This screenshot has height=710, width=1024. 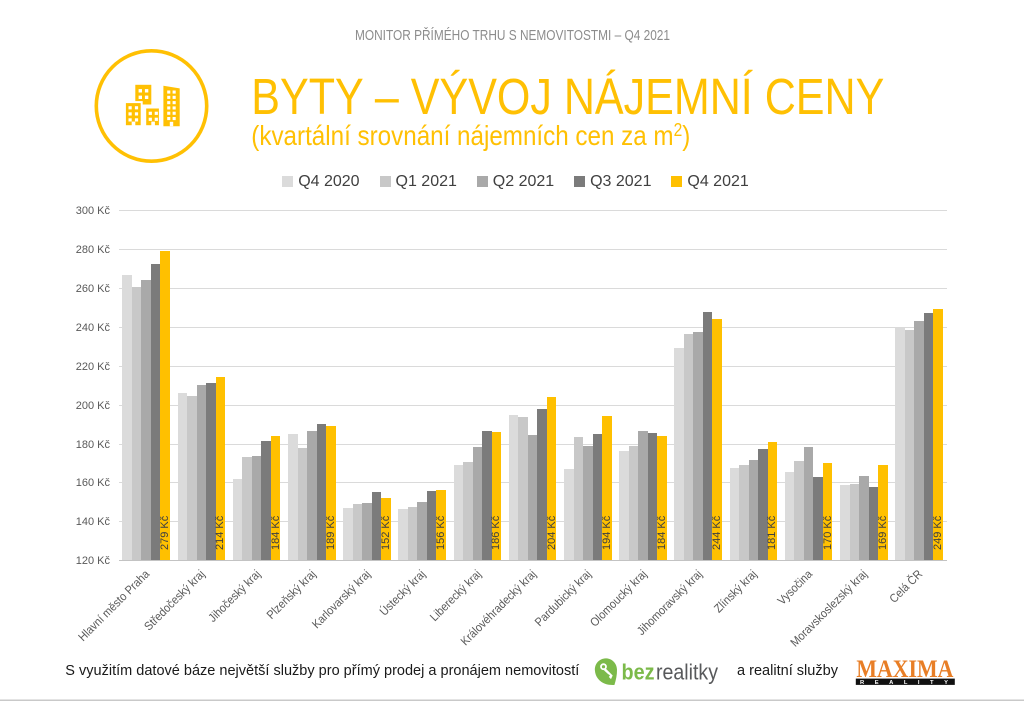 What do you see at coordinates (470, 135) in the screenshot?
I see `svg-text:(kvartální srovnání nájemních: (kvartální srovnání nájemních cen za m2)` at bounding box center [470, 135].